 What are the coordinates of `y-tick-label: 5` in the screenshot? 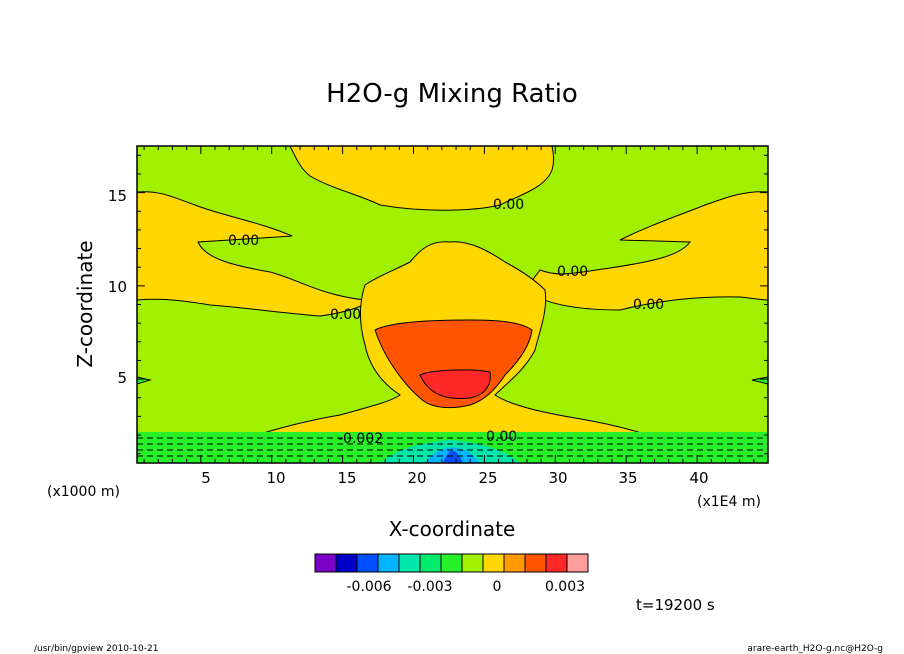 It's located at (122, 378).